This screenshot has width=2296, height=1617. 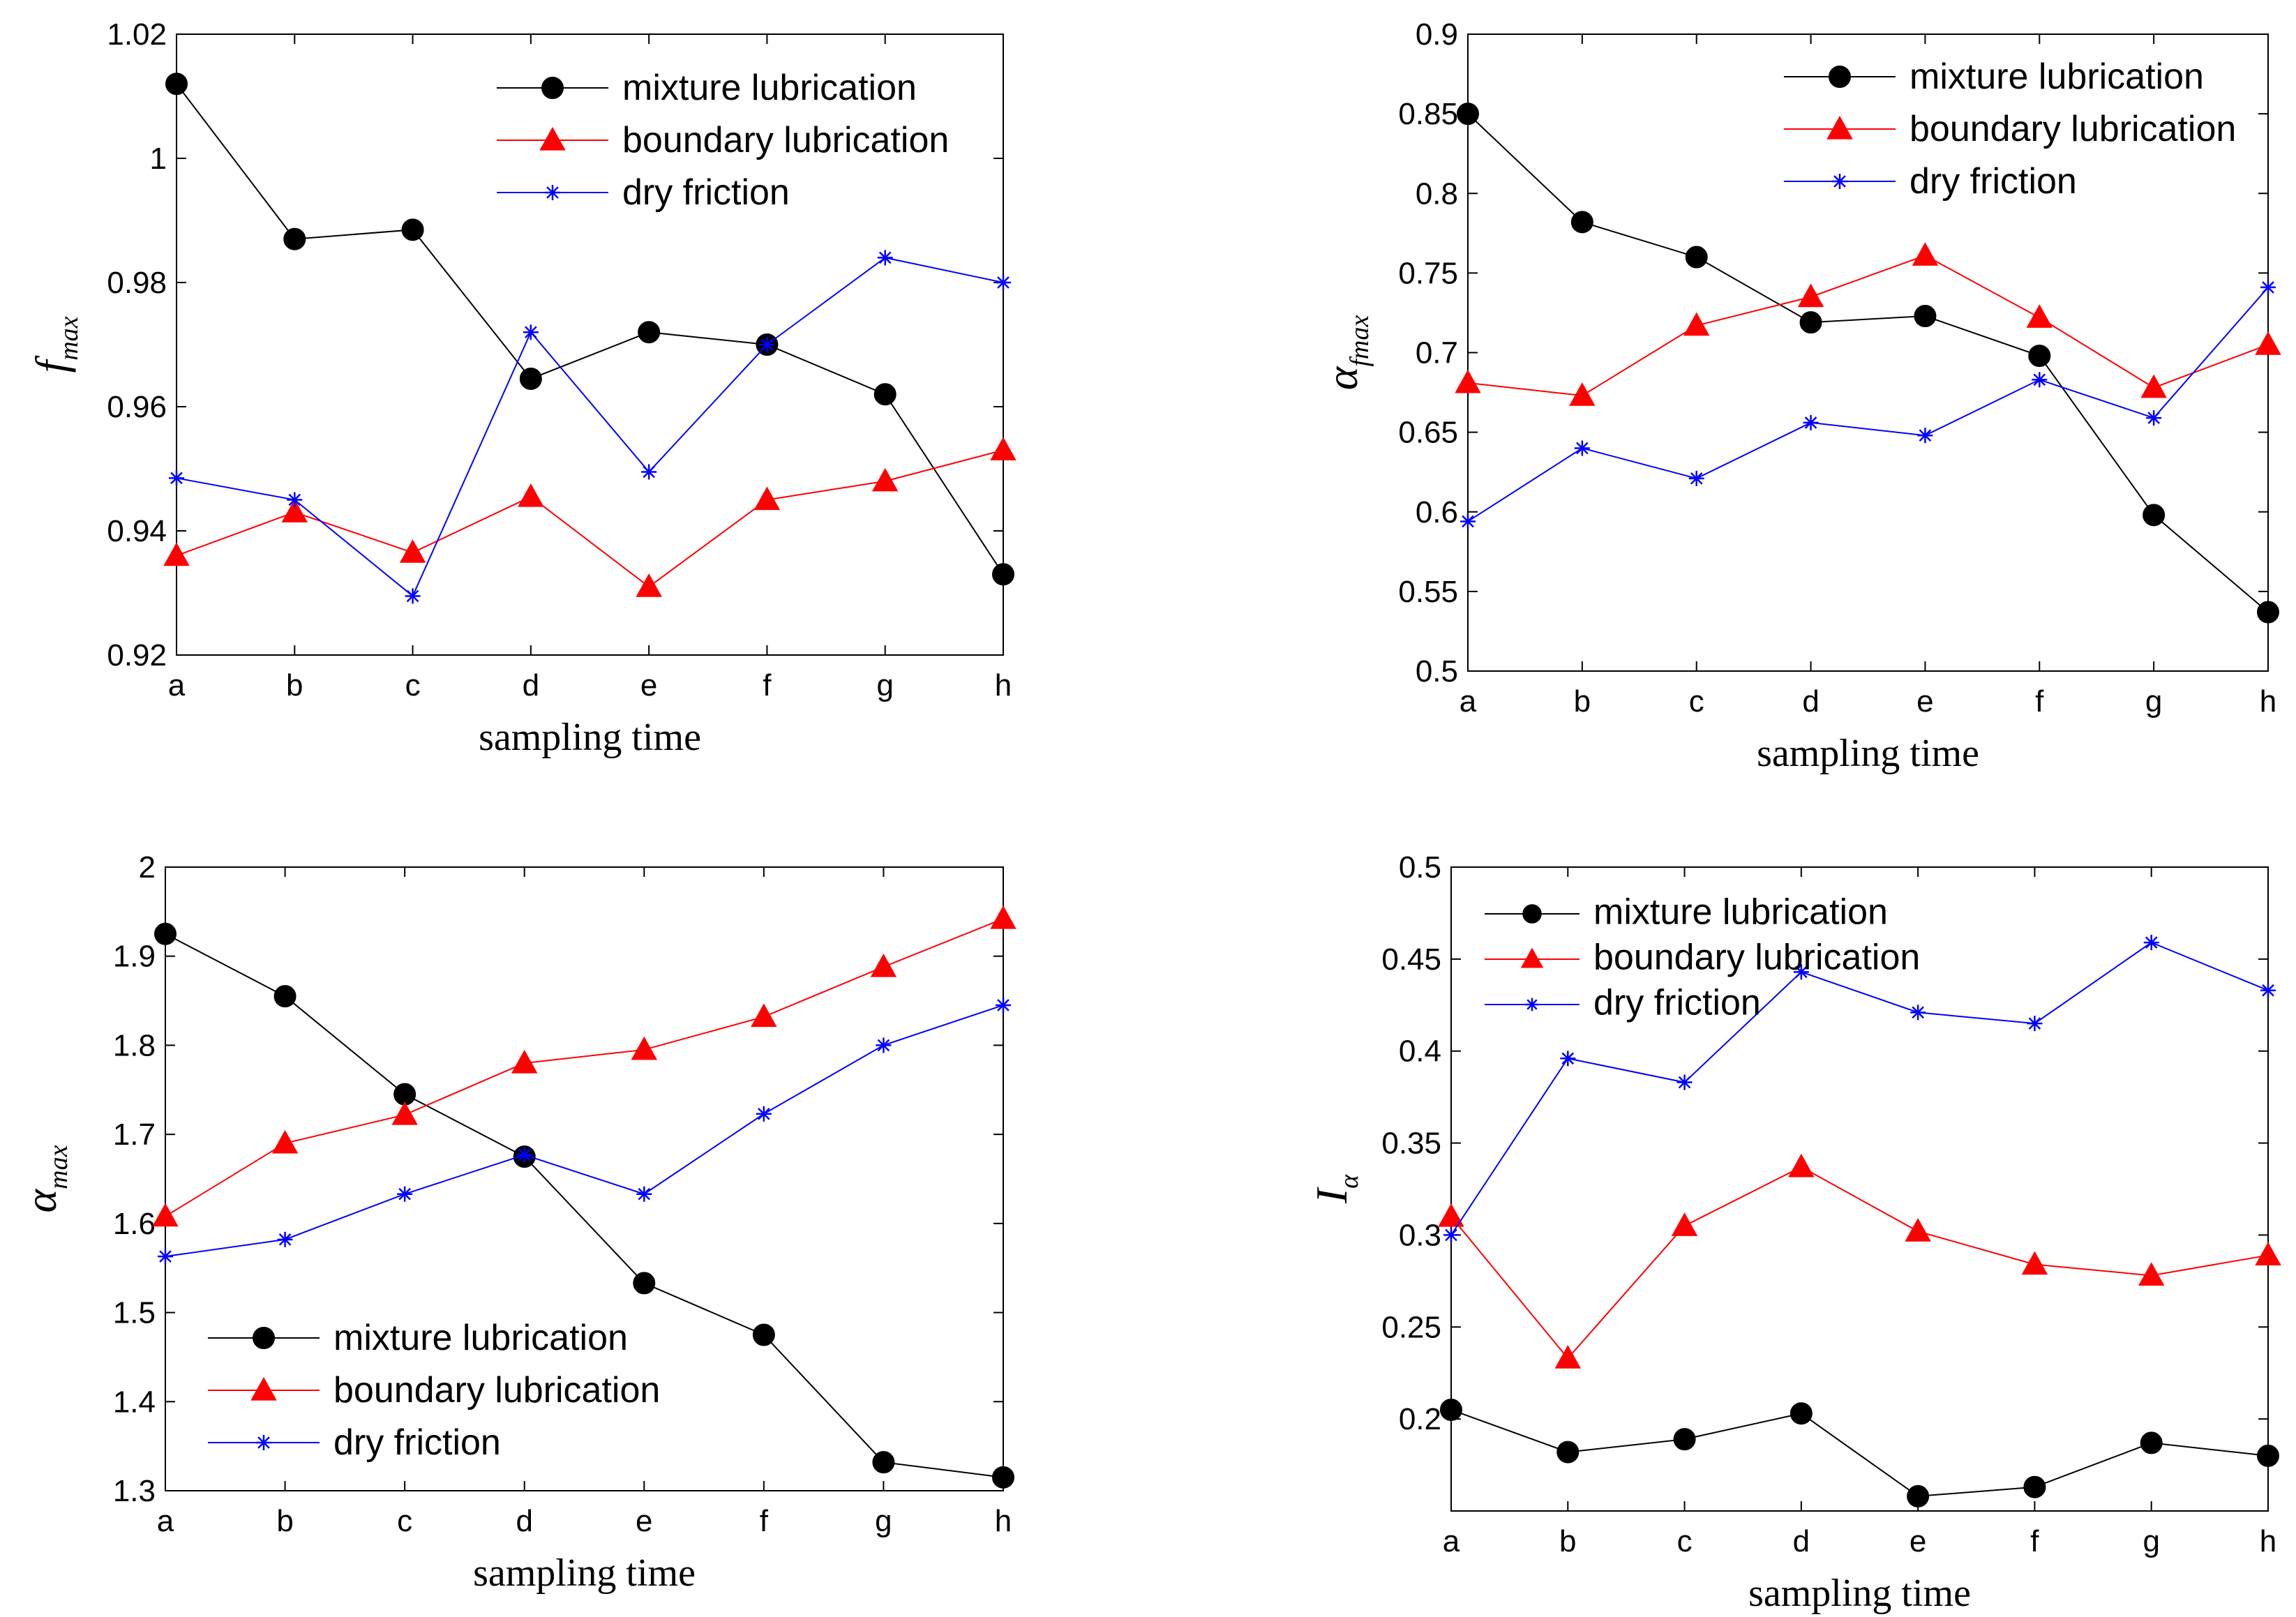 What do you see at coordinates (137, 407) in the screenshot?
I see `y-tick-label: 0.96` at bounding box center [137, 407].